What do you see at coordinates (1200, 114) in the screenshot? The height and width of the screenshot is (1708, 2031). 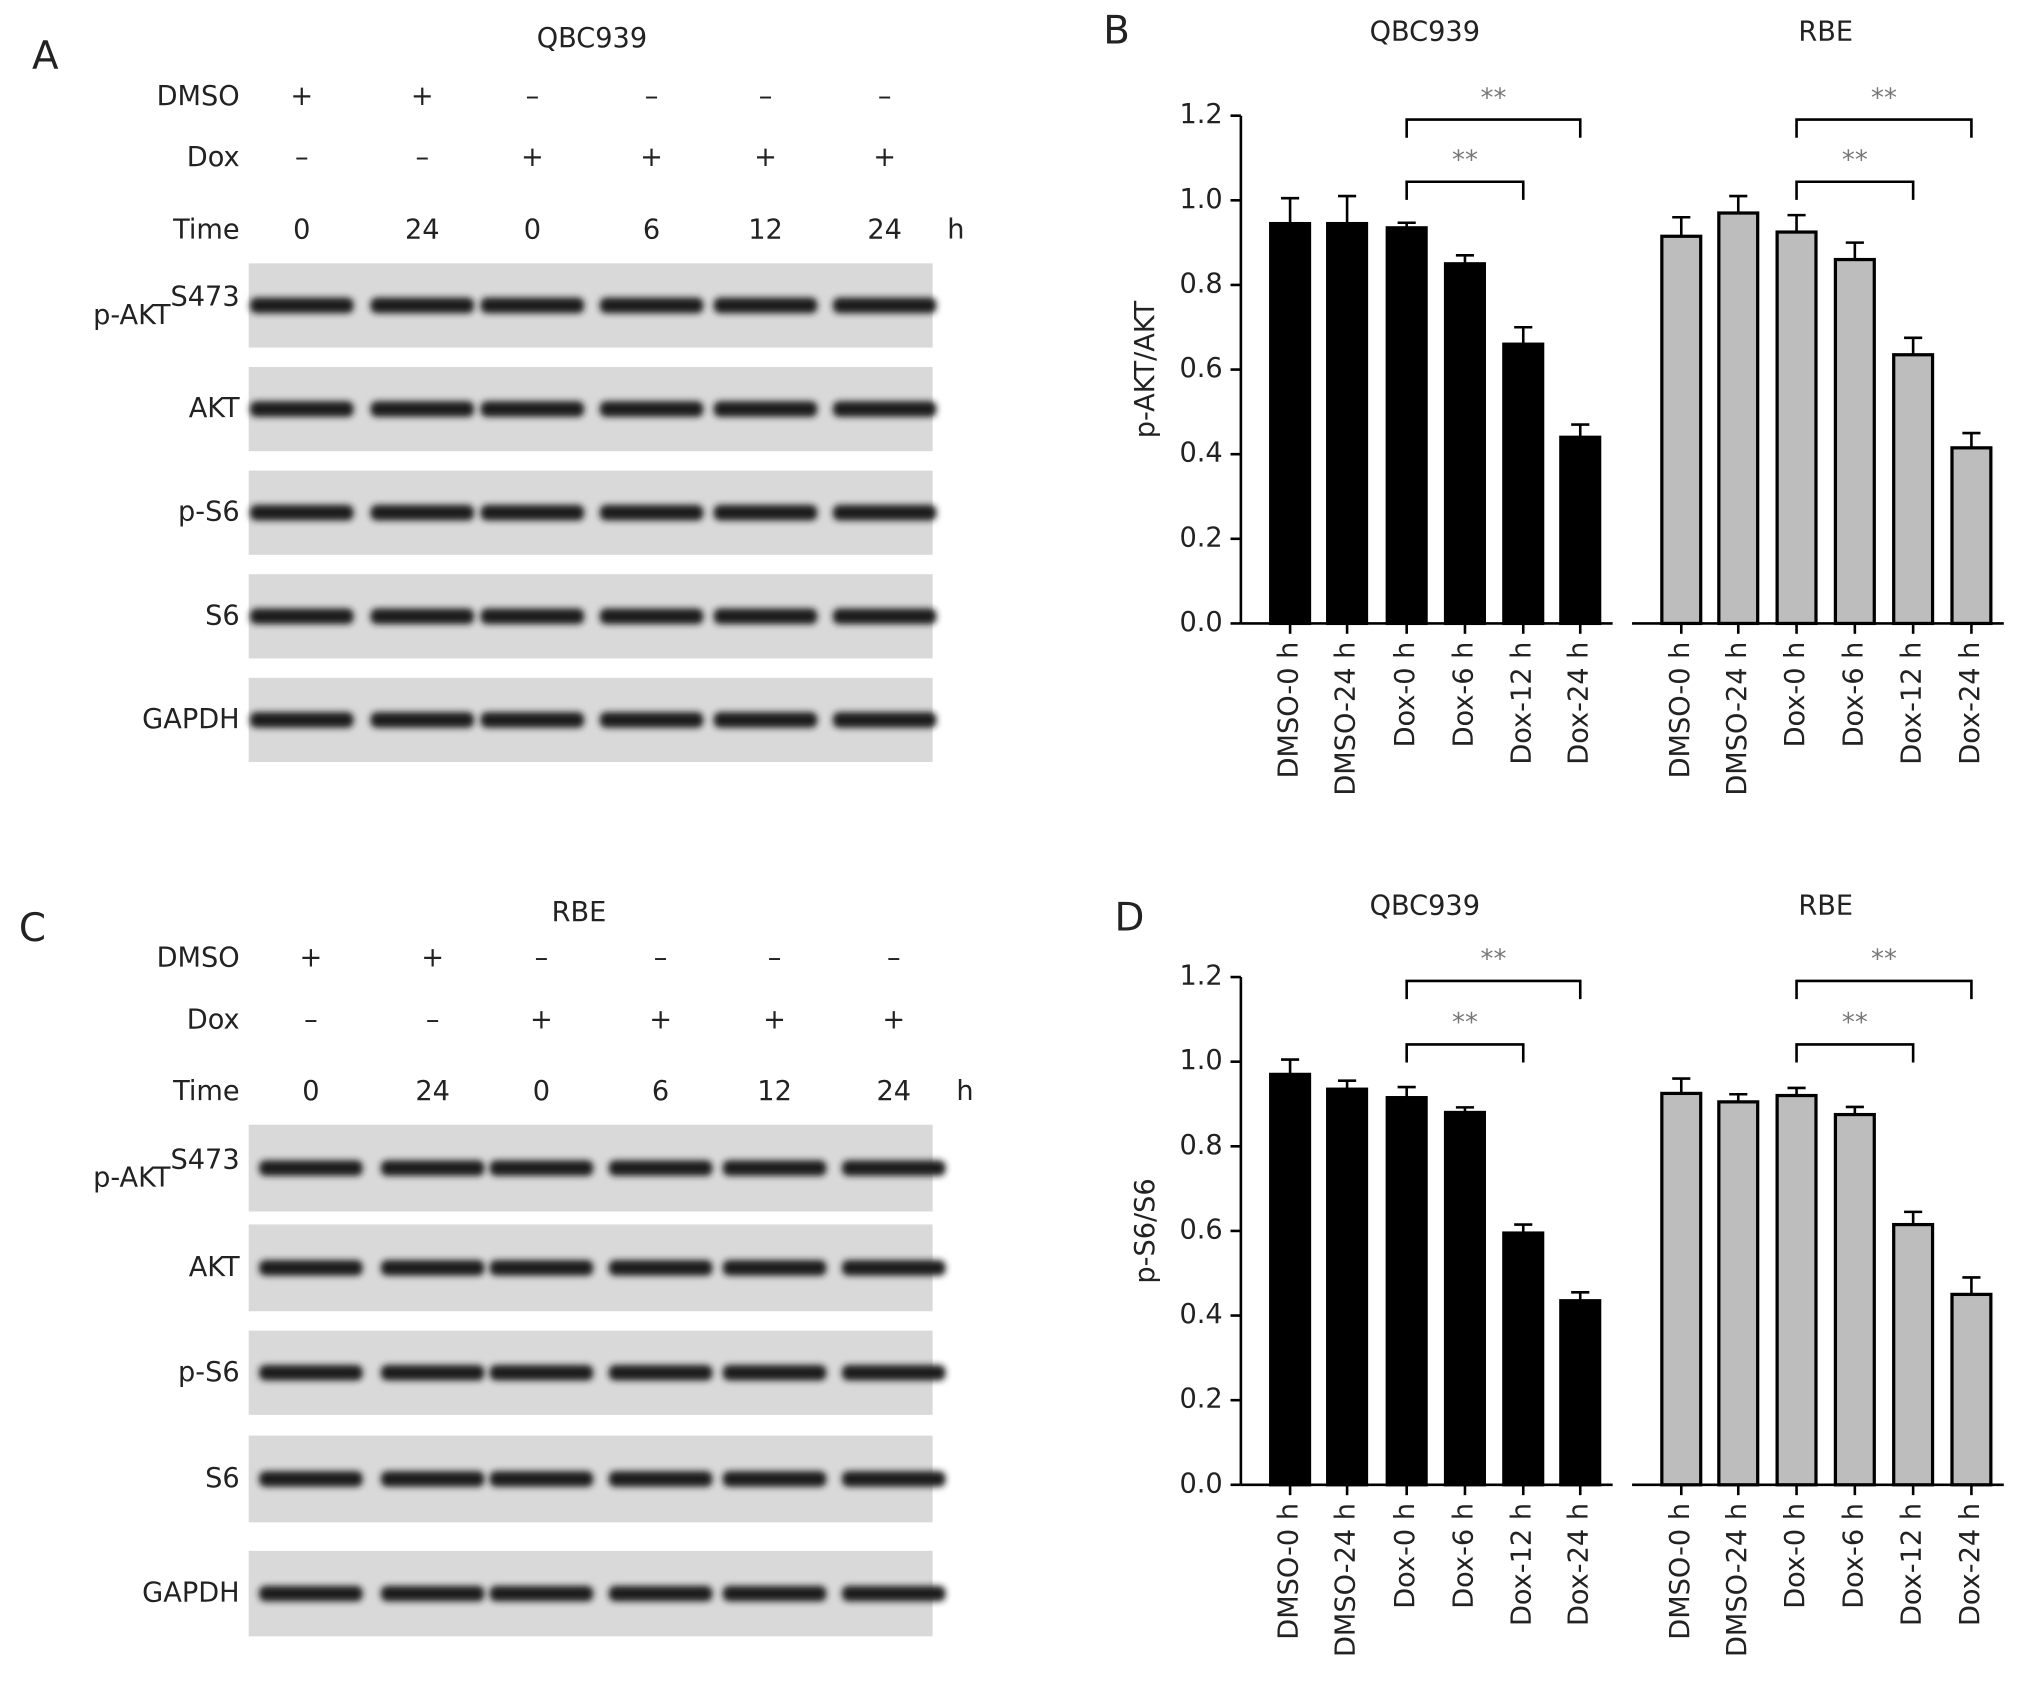 I see `y-tick-label: 1.2` at bounding box center [1200, 114].